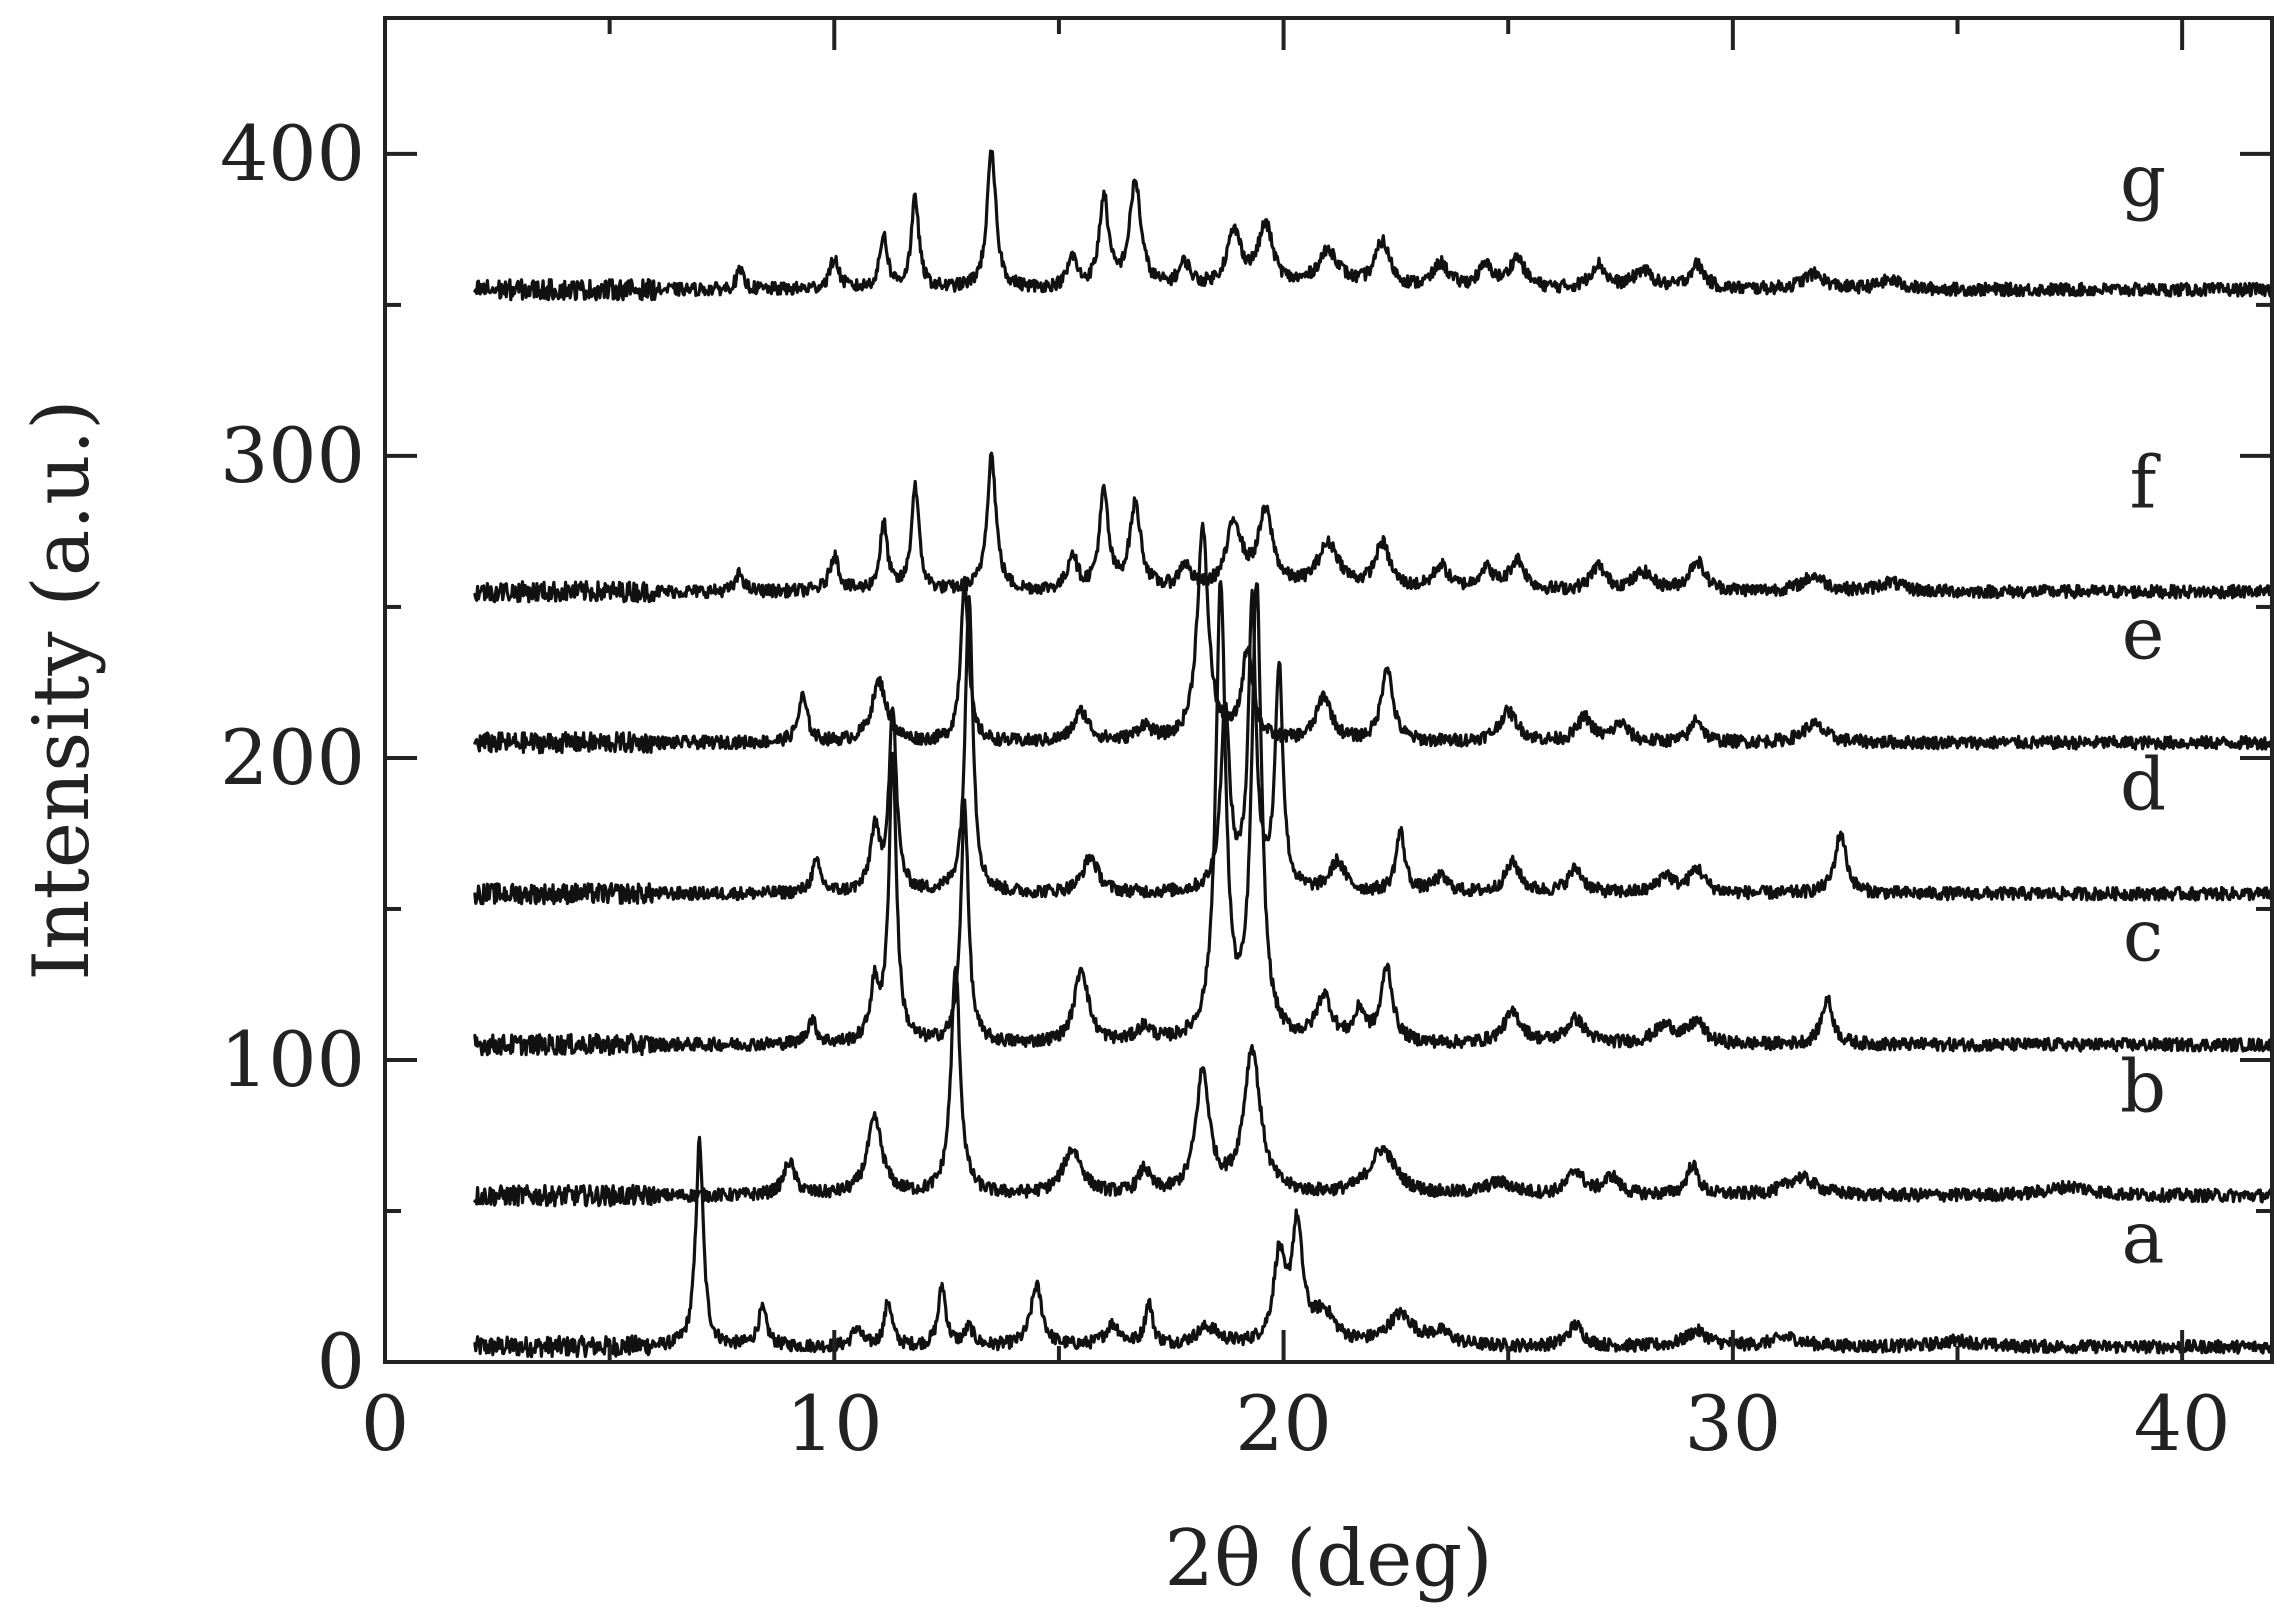 The image size is (2287, 1612). What do you see at coordinates (341, 1361) in the screenshot?
I see `y-tick-label: 0` at bounding box center [341, 1361].